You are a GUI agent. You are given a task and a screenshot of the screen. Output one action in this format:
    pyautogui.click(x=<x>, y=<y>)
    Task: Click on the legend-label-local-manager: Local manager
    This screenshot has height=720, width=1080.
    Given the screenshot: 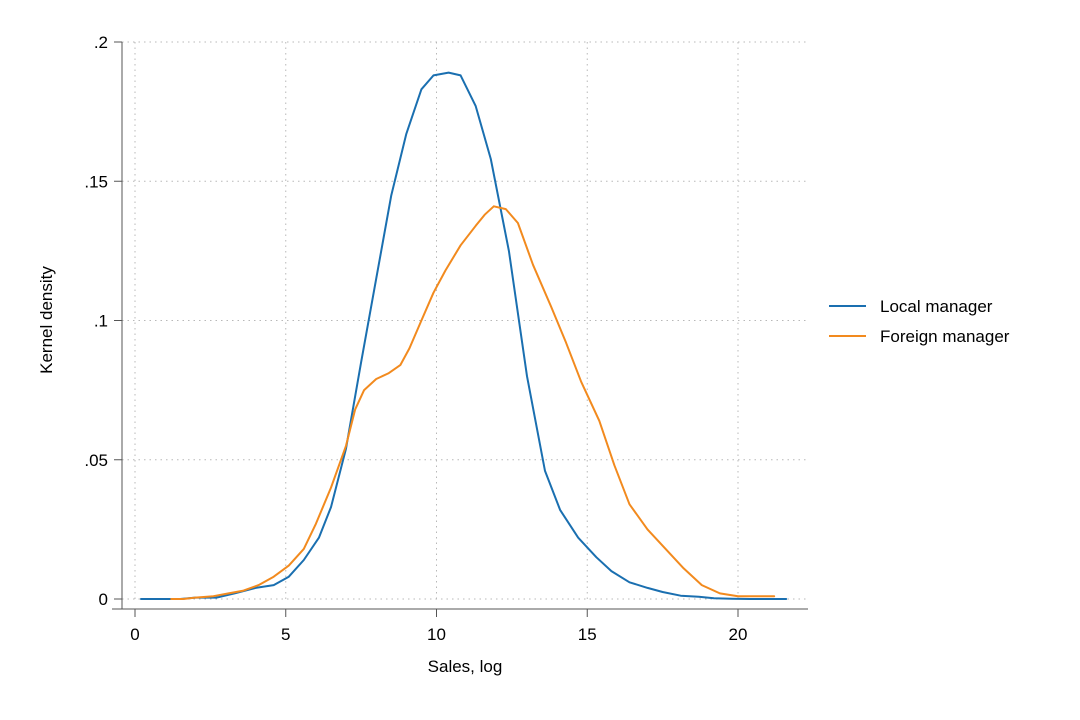 What is the action you would take?
    pyautogui.click(x=936, y=306)
    